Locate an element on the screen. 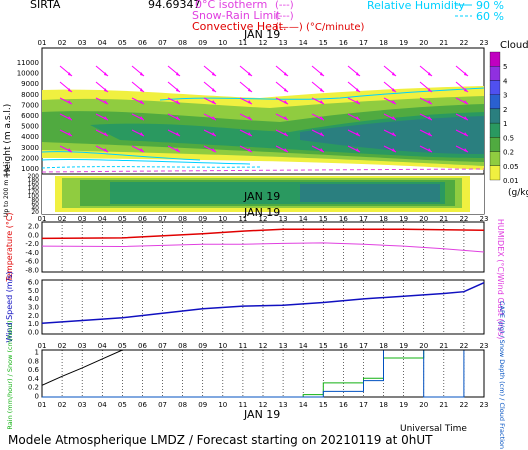 The image size is (528, 450). hour-top-tick-14: 14 is located at coordinates (303, 43).